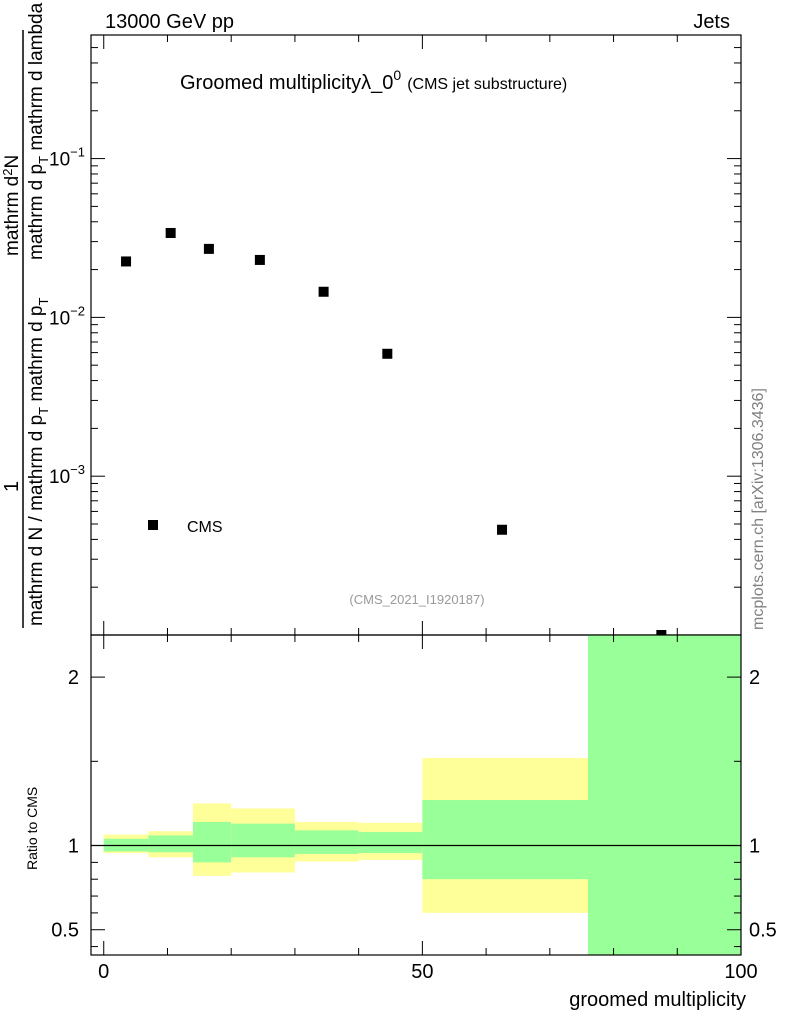 This screenshot has height=1024, width=786. What do you see at coordinates (12, 486) in the screenshot?
I see `ylabel-prefix: 1` at bounding box center [12, 486].